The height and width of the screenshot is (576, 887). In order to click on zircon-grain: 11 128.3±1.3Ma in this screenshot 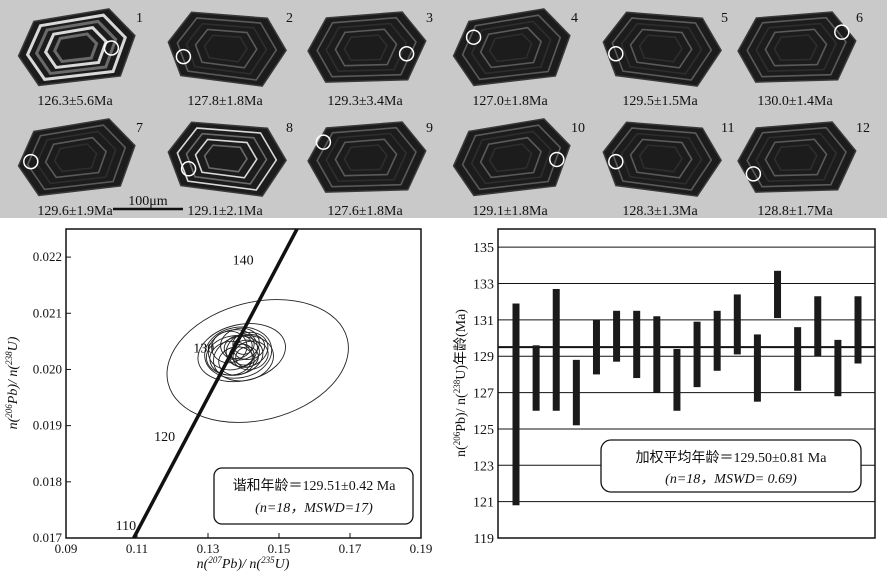, I will do `click(668, 170)`.